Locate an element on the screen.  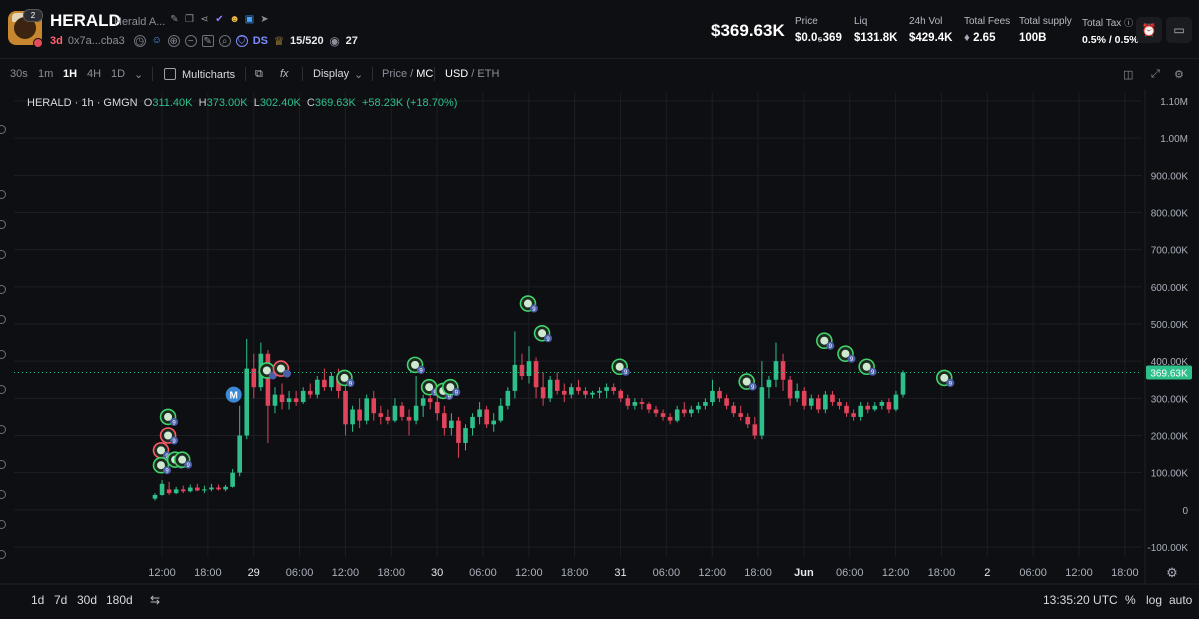
price-mc-toggle: Price / MC is located at coordinates (408, 74).